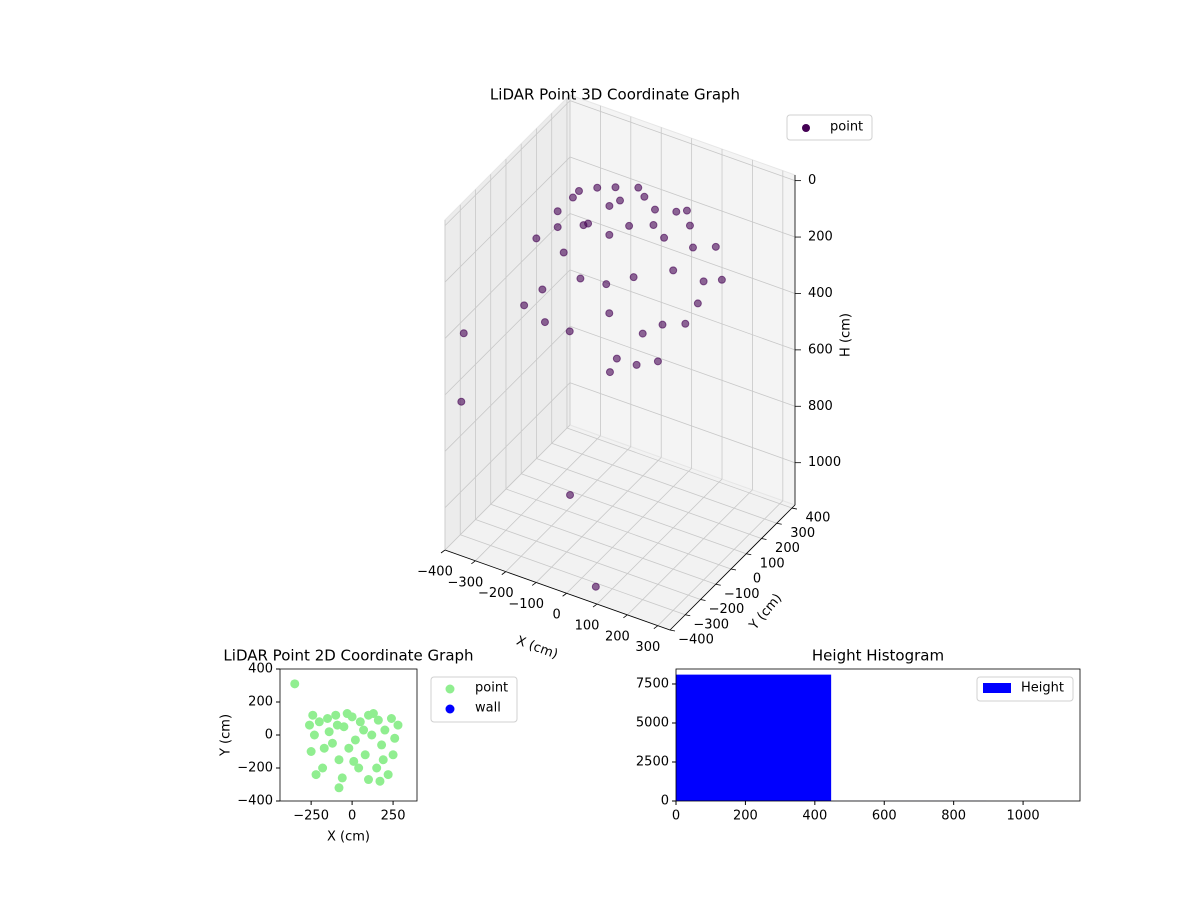 This screenshot has width=1200, height=900. What do you see at coordinates (450, 709) in the screenshot?
I see `legend-marker` at bounding box center [450, 709].